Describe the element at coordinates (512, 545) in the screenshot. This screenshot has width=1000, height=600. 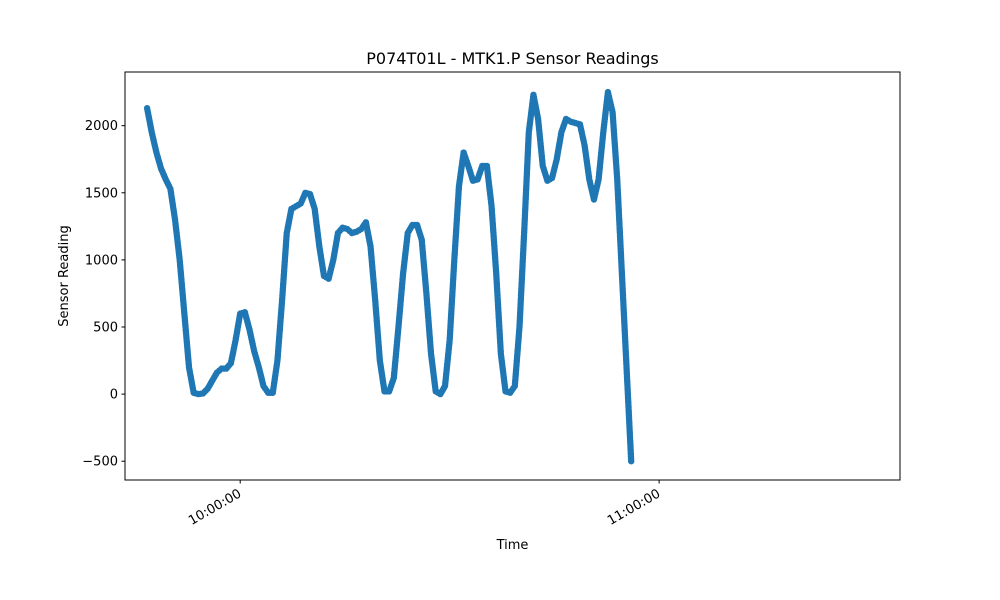
I see `x-axis-label: Time` at that location.